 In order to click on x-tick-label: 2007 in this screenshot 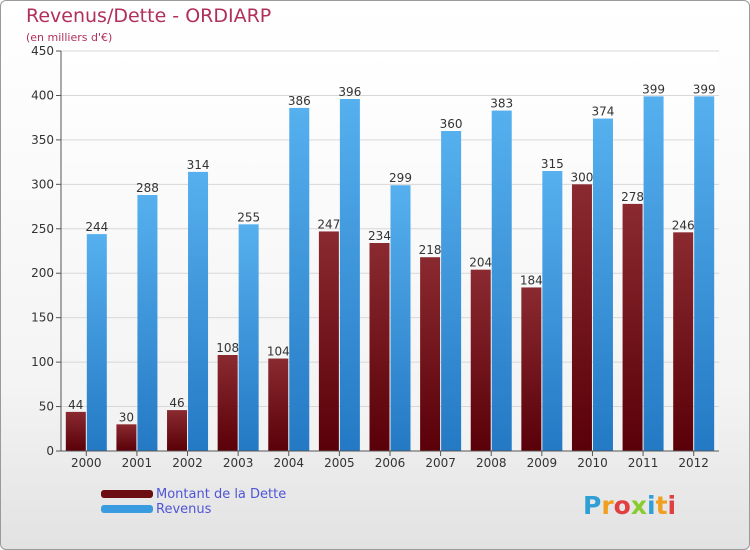, I will do `click(440, 463)`.